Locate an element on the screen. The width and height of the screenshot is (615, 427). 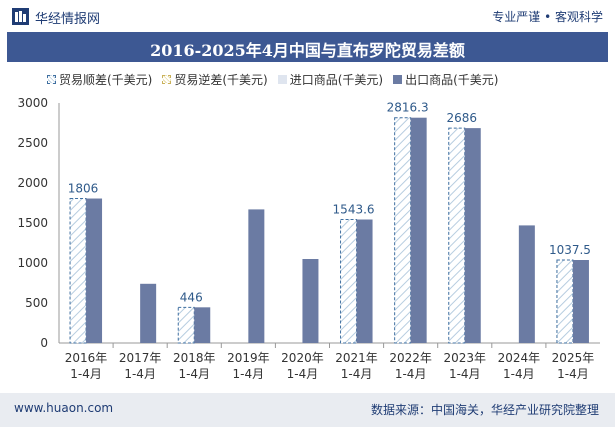
legend-swatch-export is located at coordinates (398, 79).